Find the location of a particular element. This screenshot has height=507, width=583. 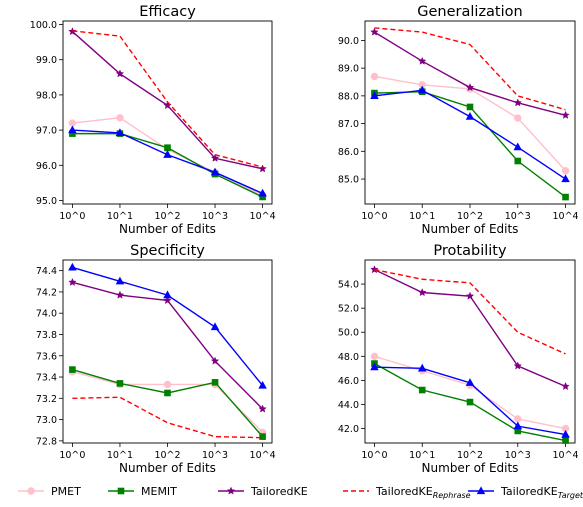

legend-label: PMET is located at coordinates (66, 491).